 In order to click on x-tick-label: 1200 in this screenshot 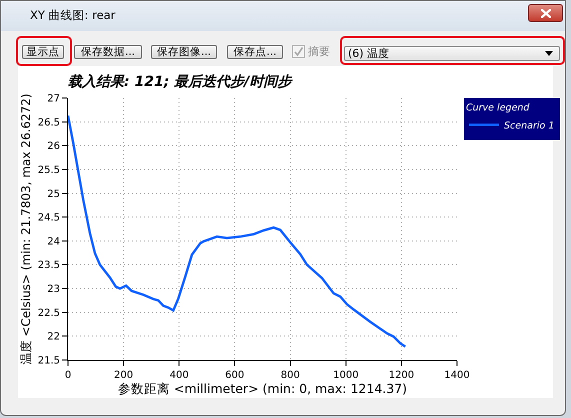, I will do `click(401, 375)`.